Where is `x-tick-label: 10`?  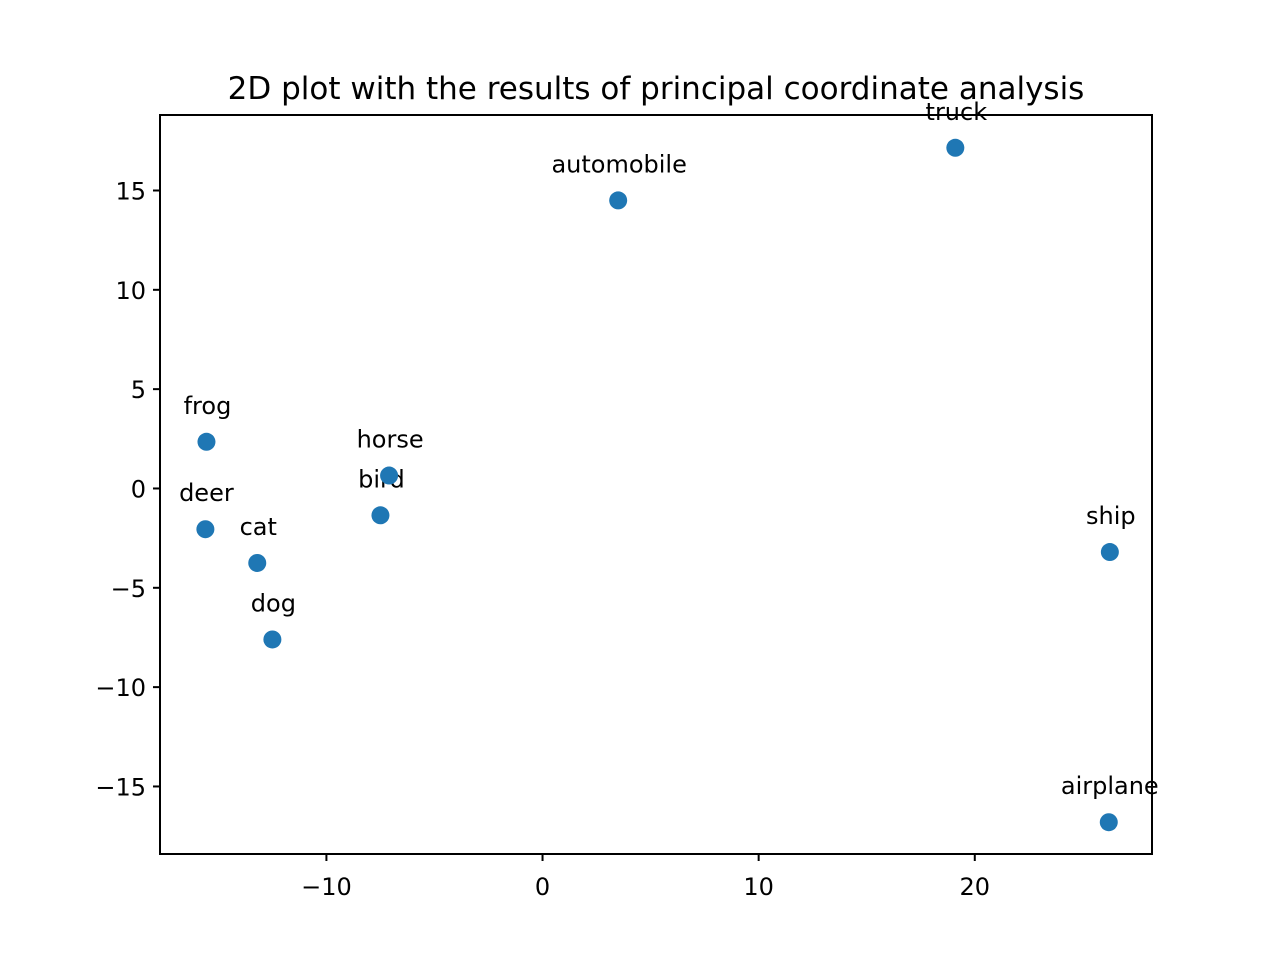
x-tick-label: 10 is located at coordinates (758, 887).